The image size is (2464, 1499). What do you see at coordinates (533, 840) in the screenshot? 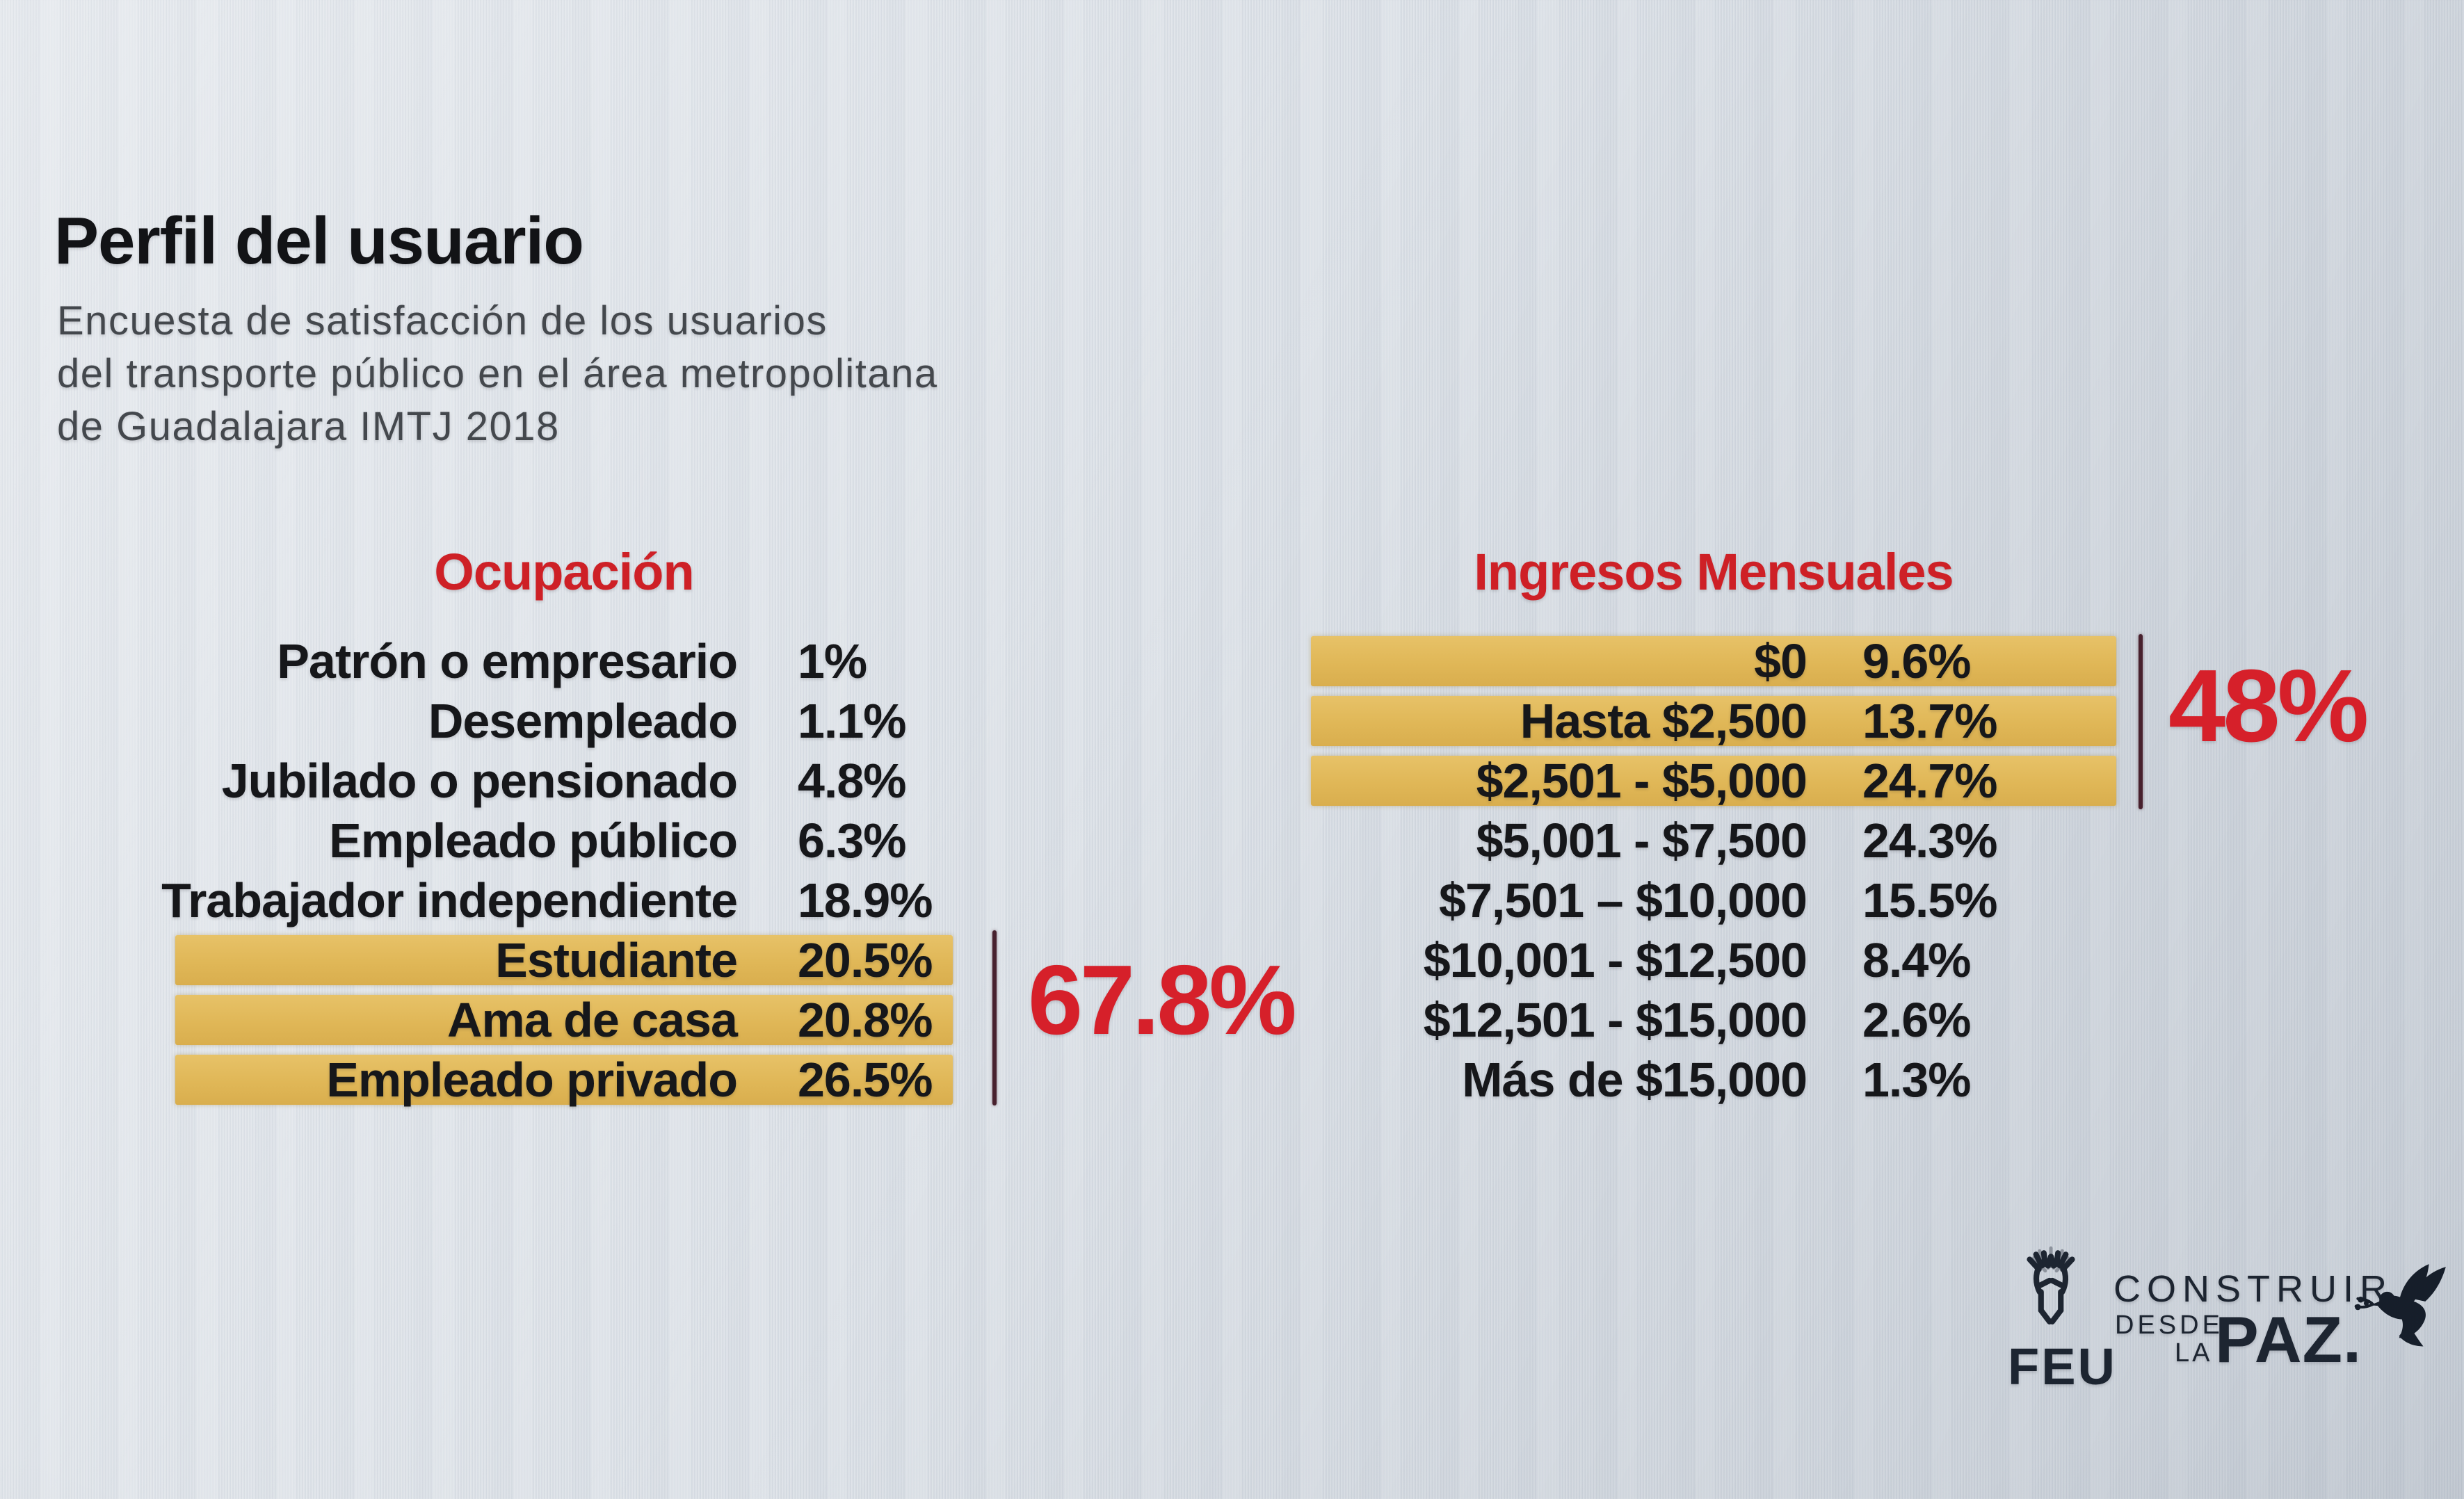
I see `row-label: Empleado público` at bounding box center [533, 840].